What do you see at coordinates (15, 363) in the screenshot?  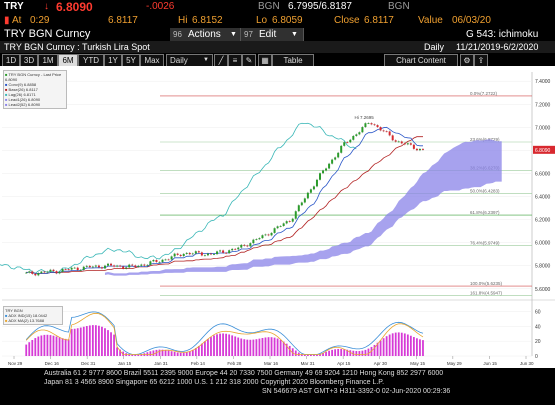 I see `x-tick-label: Nov 29` at bounding box center [15, 363].